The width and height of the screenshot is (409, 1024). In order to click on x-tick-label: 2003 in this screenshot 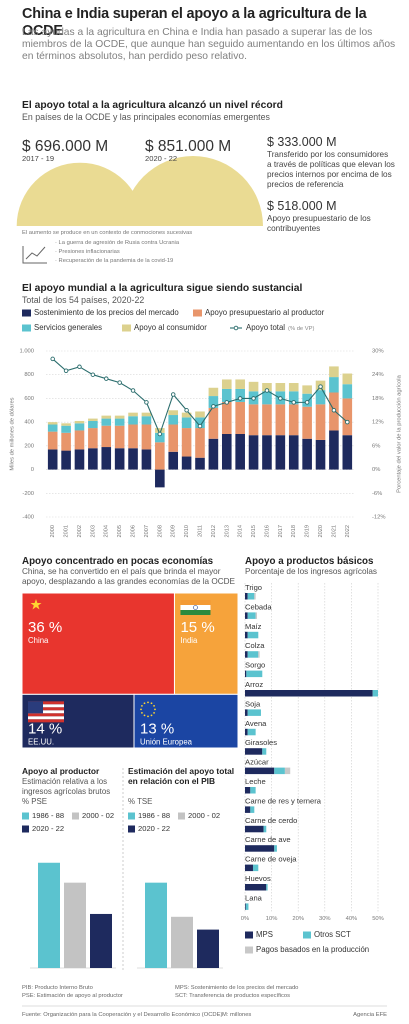, I will do `click(93, 531)`.